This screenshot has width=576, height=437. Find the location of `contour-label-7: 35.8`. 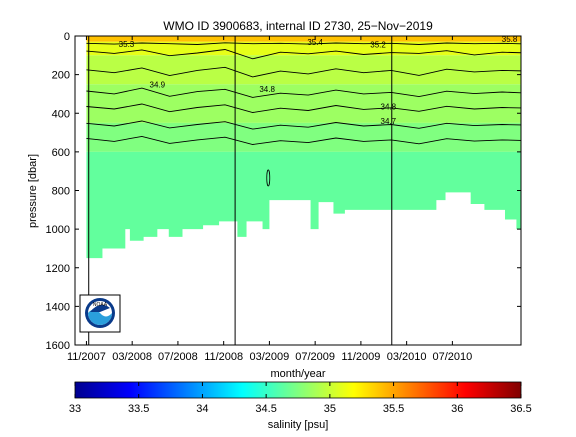

contour-label-7: 35.8 is located at coordinates (510, 39).